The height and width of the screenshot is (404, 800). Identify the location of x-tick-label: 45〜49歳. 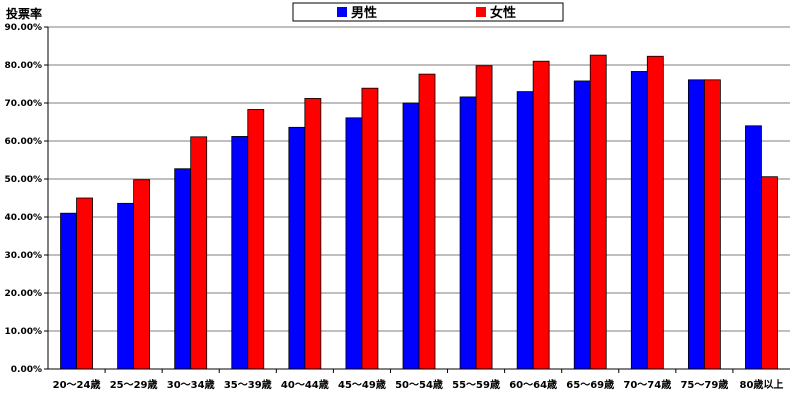
(362, 384).